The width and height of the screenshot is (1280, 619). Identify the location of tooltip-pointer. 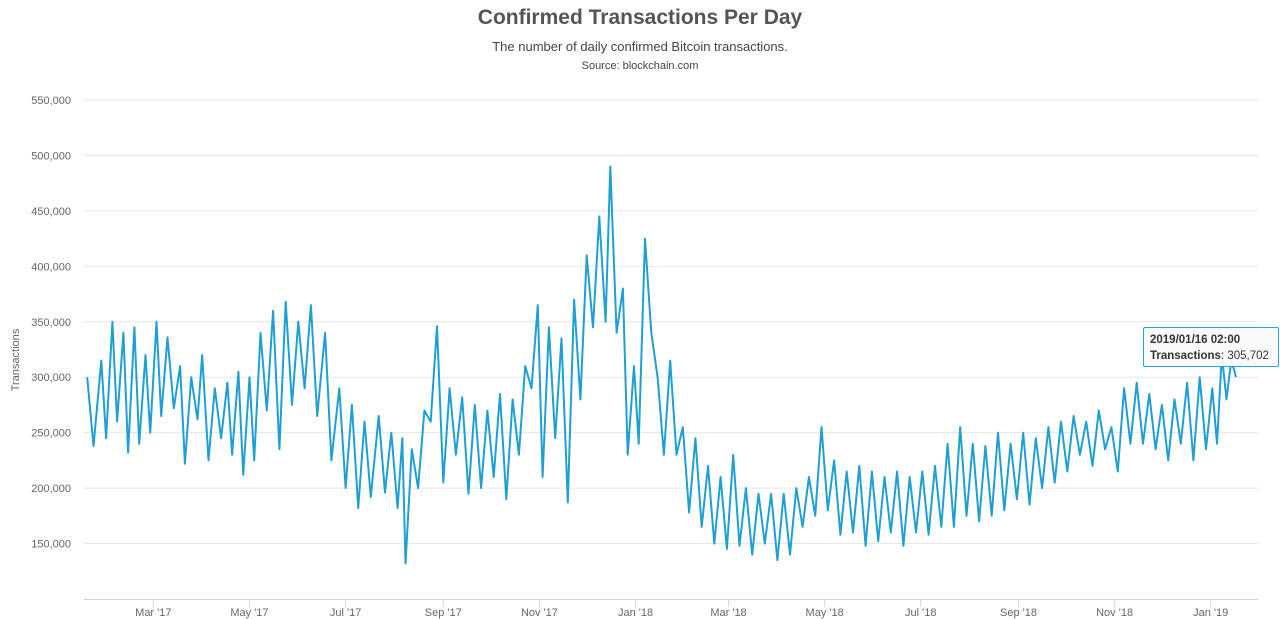
(1233, 368).